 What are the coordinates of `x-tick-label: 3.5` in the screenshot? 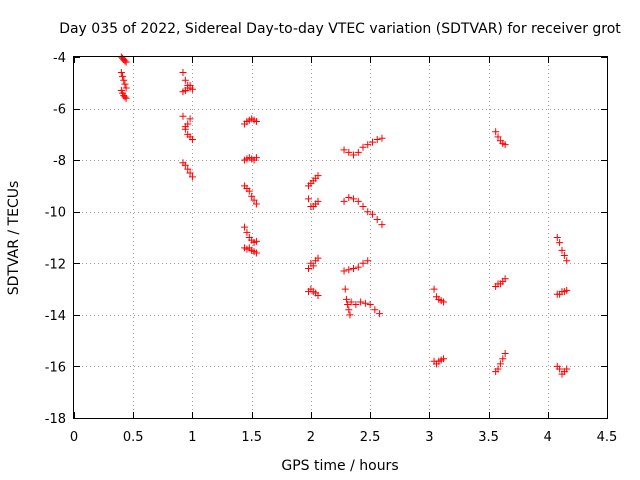 It's located at (488, 437).